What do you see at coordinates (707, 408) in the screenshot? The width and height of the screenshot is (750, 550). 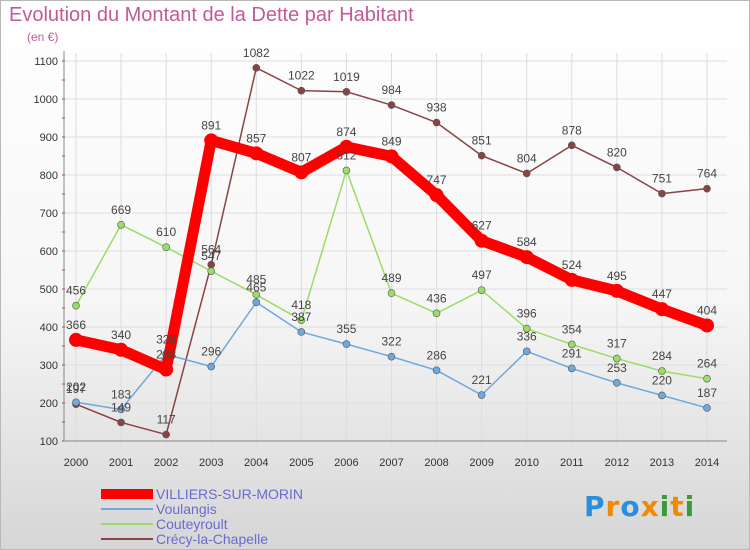 I see `data-point-1-2014` at bounding box center [707, 408].